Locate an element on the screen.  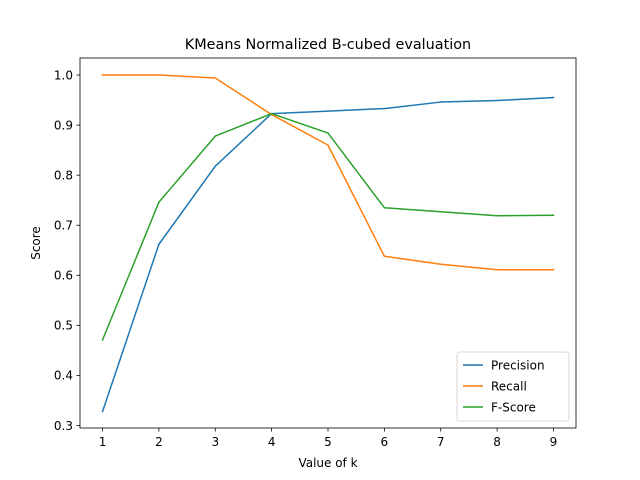
x-axis: 1 2 3 4 5 6 7 8 9 is located at coordinates (328, 438).